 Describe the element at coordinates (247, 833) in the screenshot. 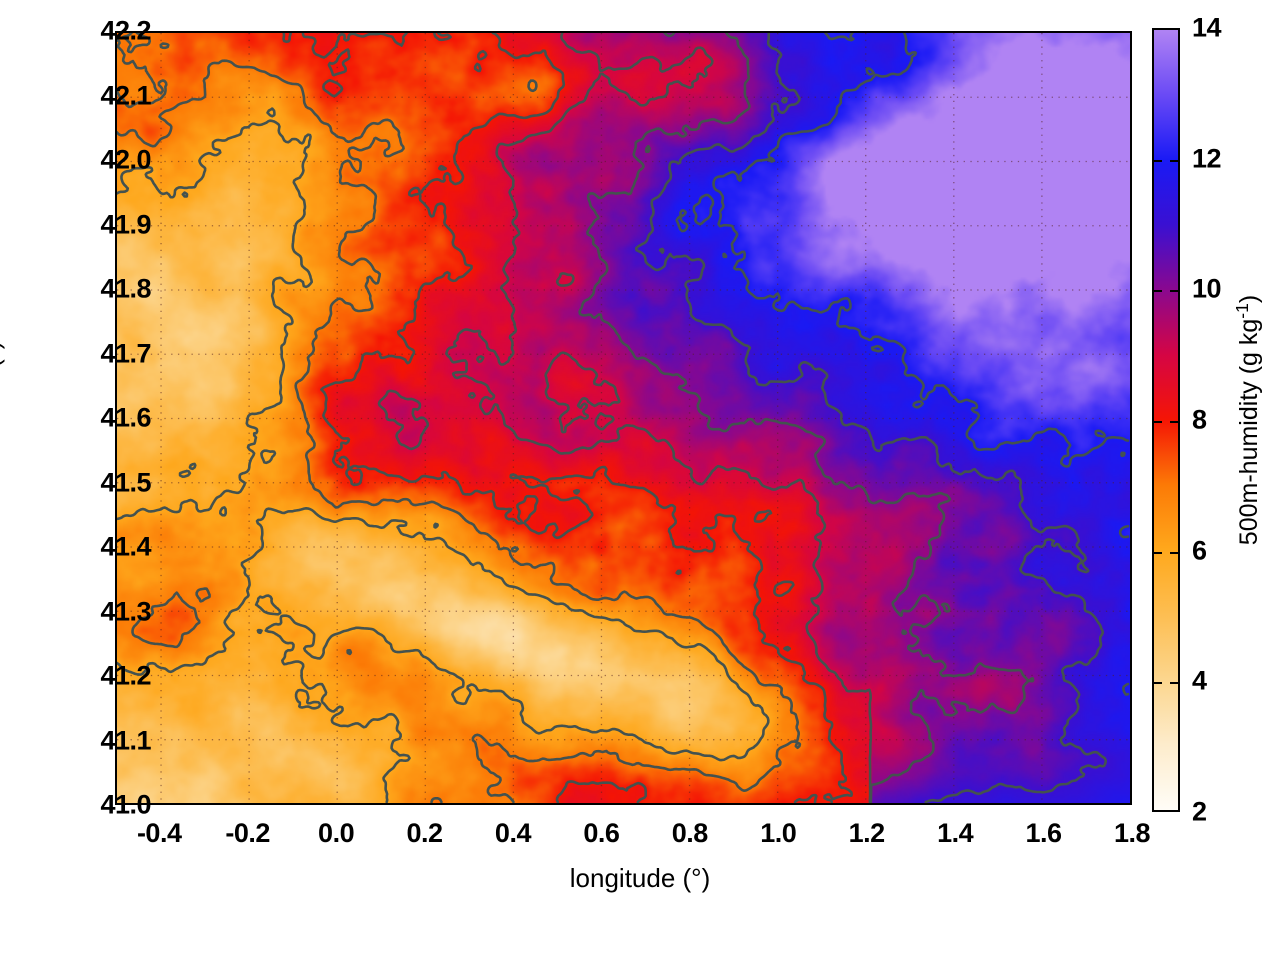

I see `x-tick-label: -0.2` at that location.